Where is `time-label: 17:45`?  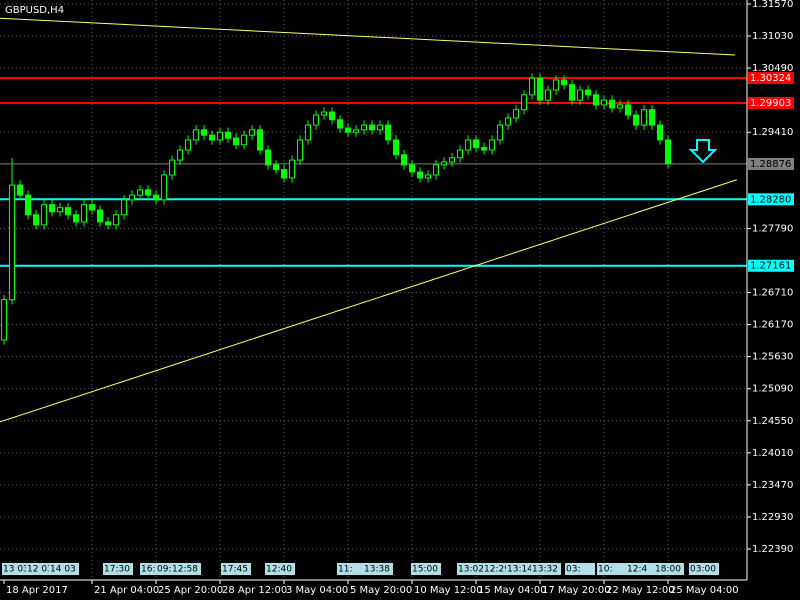 time-label: 17:45 is located at coordinates (235, 570).